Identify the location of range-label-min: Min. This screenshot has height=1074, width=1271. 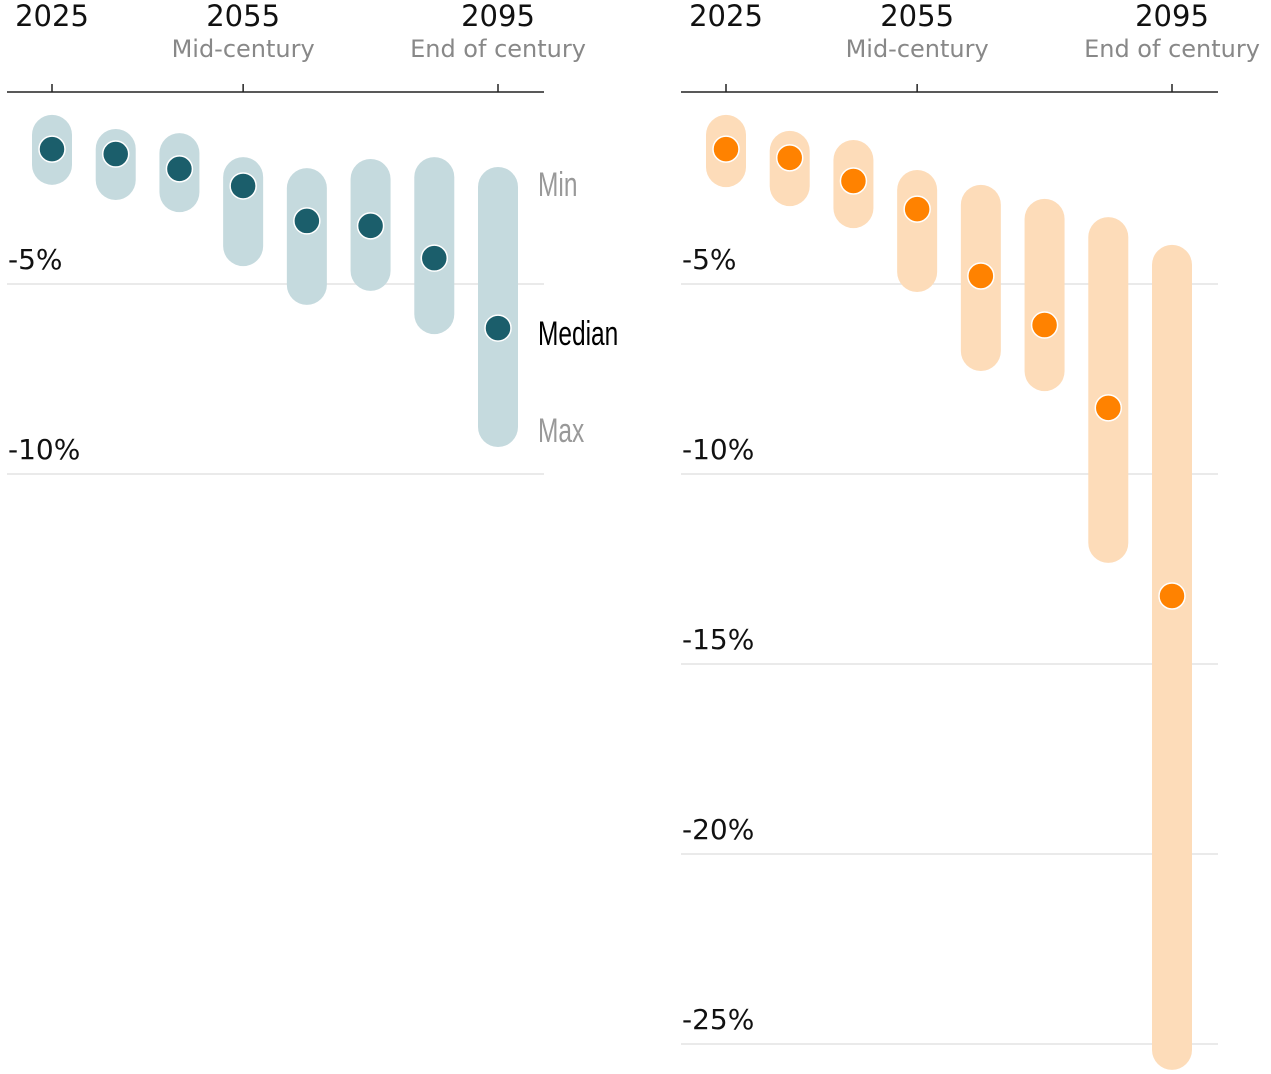
(557, 185).